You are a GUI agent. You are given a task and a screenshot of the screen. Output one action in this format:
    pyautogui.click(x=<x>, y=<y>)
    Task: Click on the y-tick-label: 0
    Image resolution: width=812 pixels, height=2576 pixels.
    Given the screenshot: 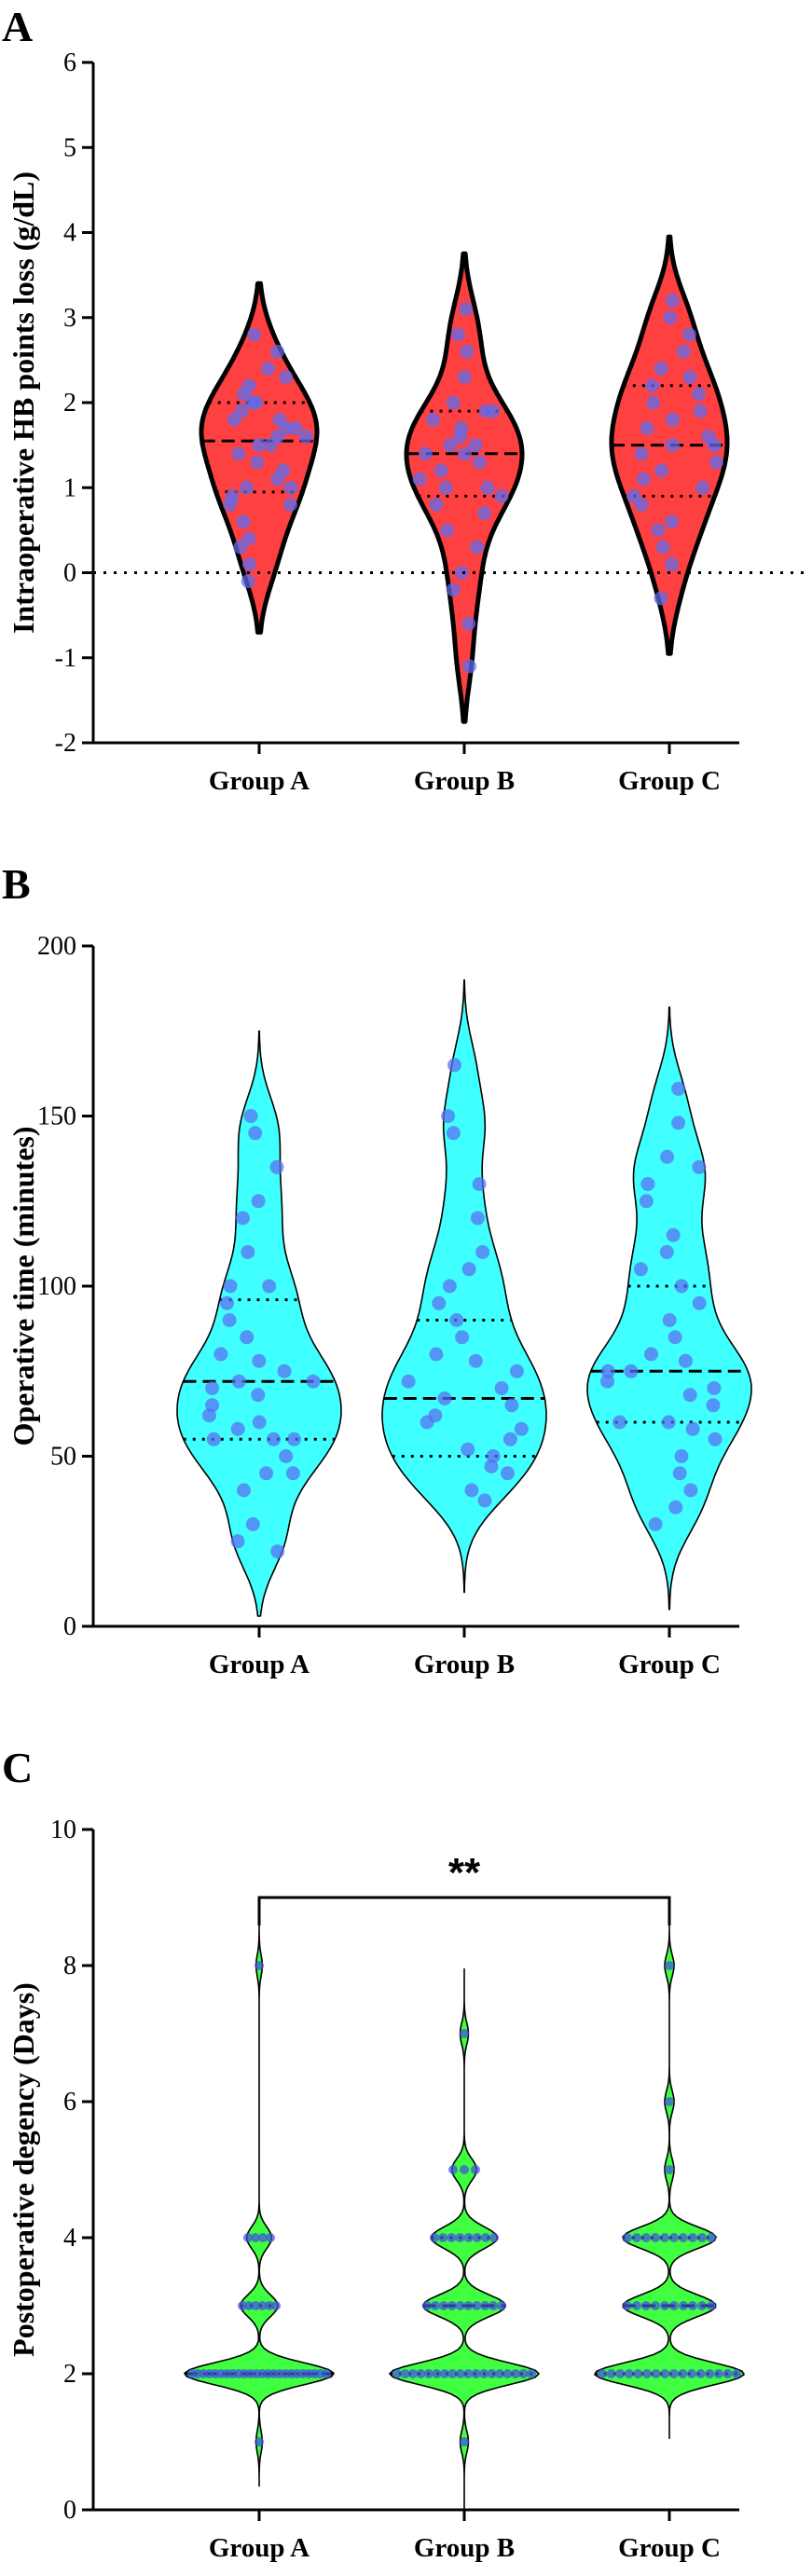 What is the action you would take?
    pyautogui.click(x=69, y=1626)
    